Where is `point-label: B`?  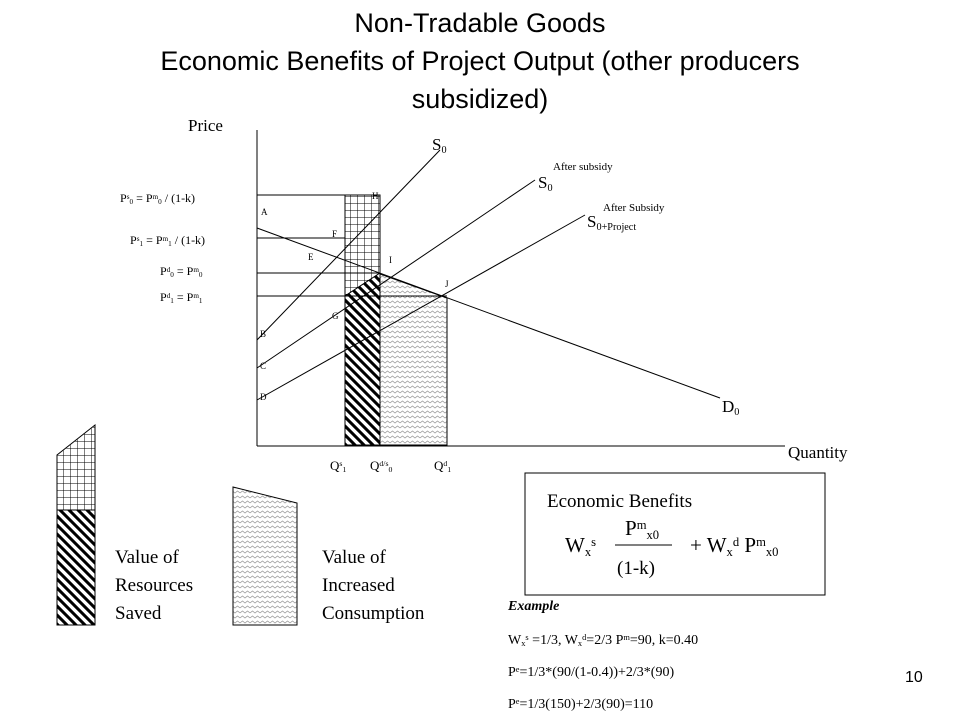
point-label: B is located at coordinates (263, 334).